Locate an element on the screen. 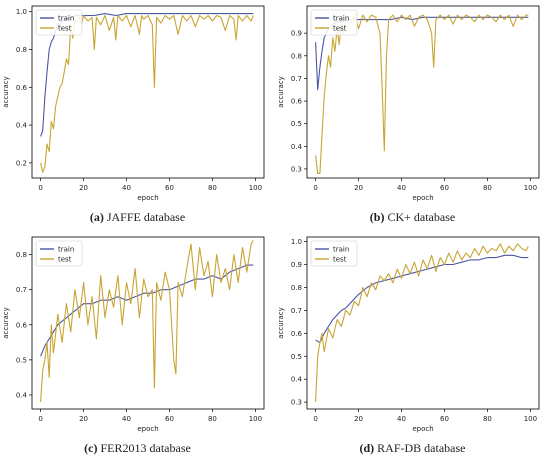  chart-caption: (a) JAFFE database is located at coordinates (137, 217).